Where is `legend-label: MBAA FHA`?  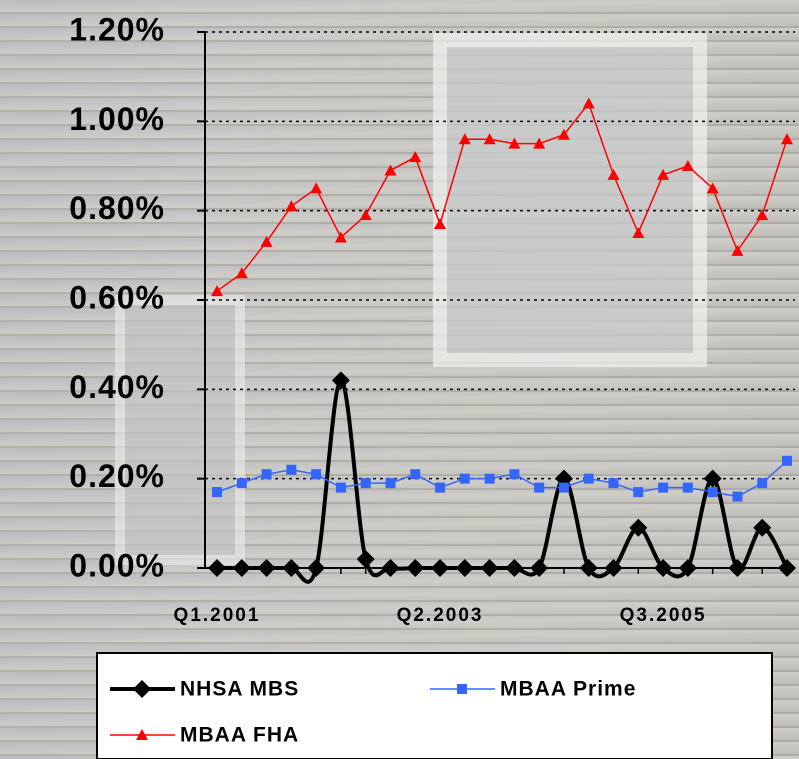
legend-label: MBAA FHA is located at coordinates (239, 735).